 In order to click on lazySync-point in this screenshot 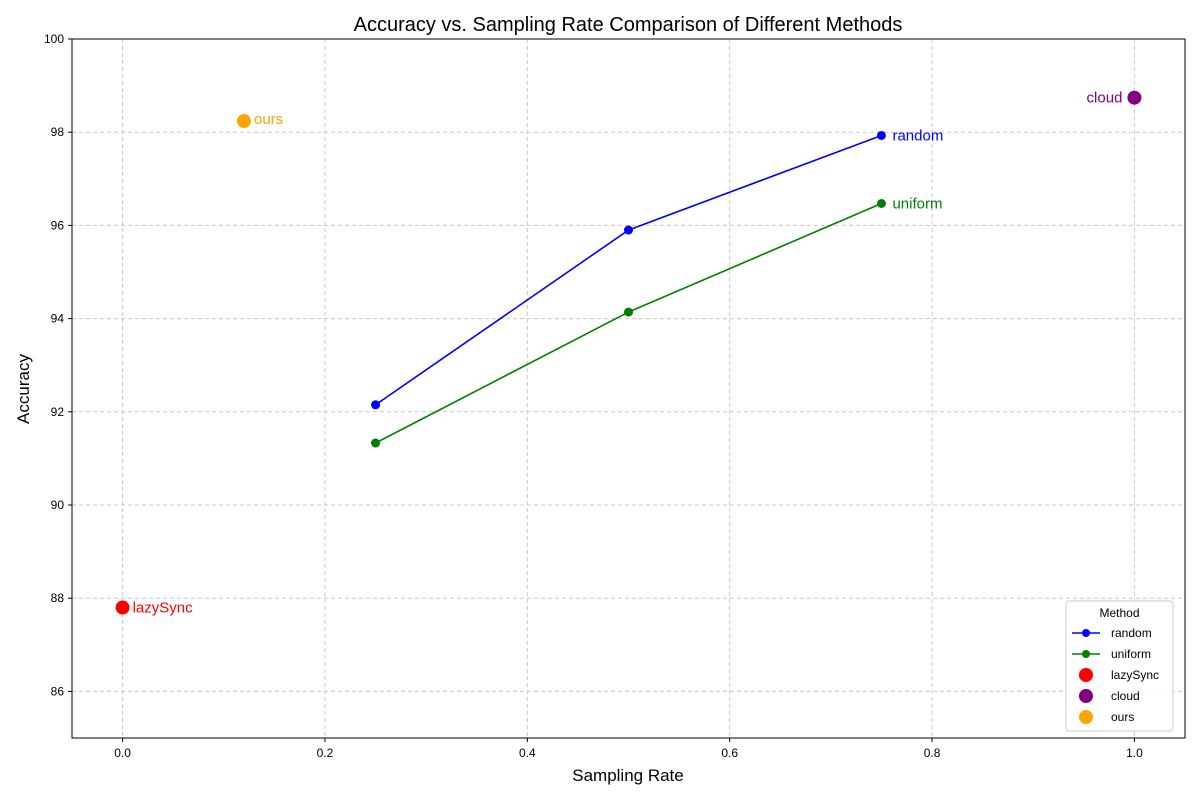, I will do `click(122, 607)`.